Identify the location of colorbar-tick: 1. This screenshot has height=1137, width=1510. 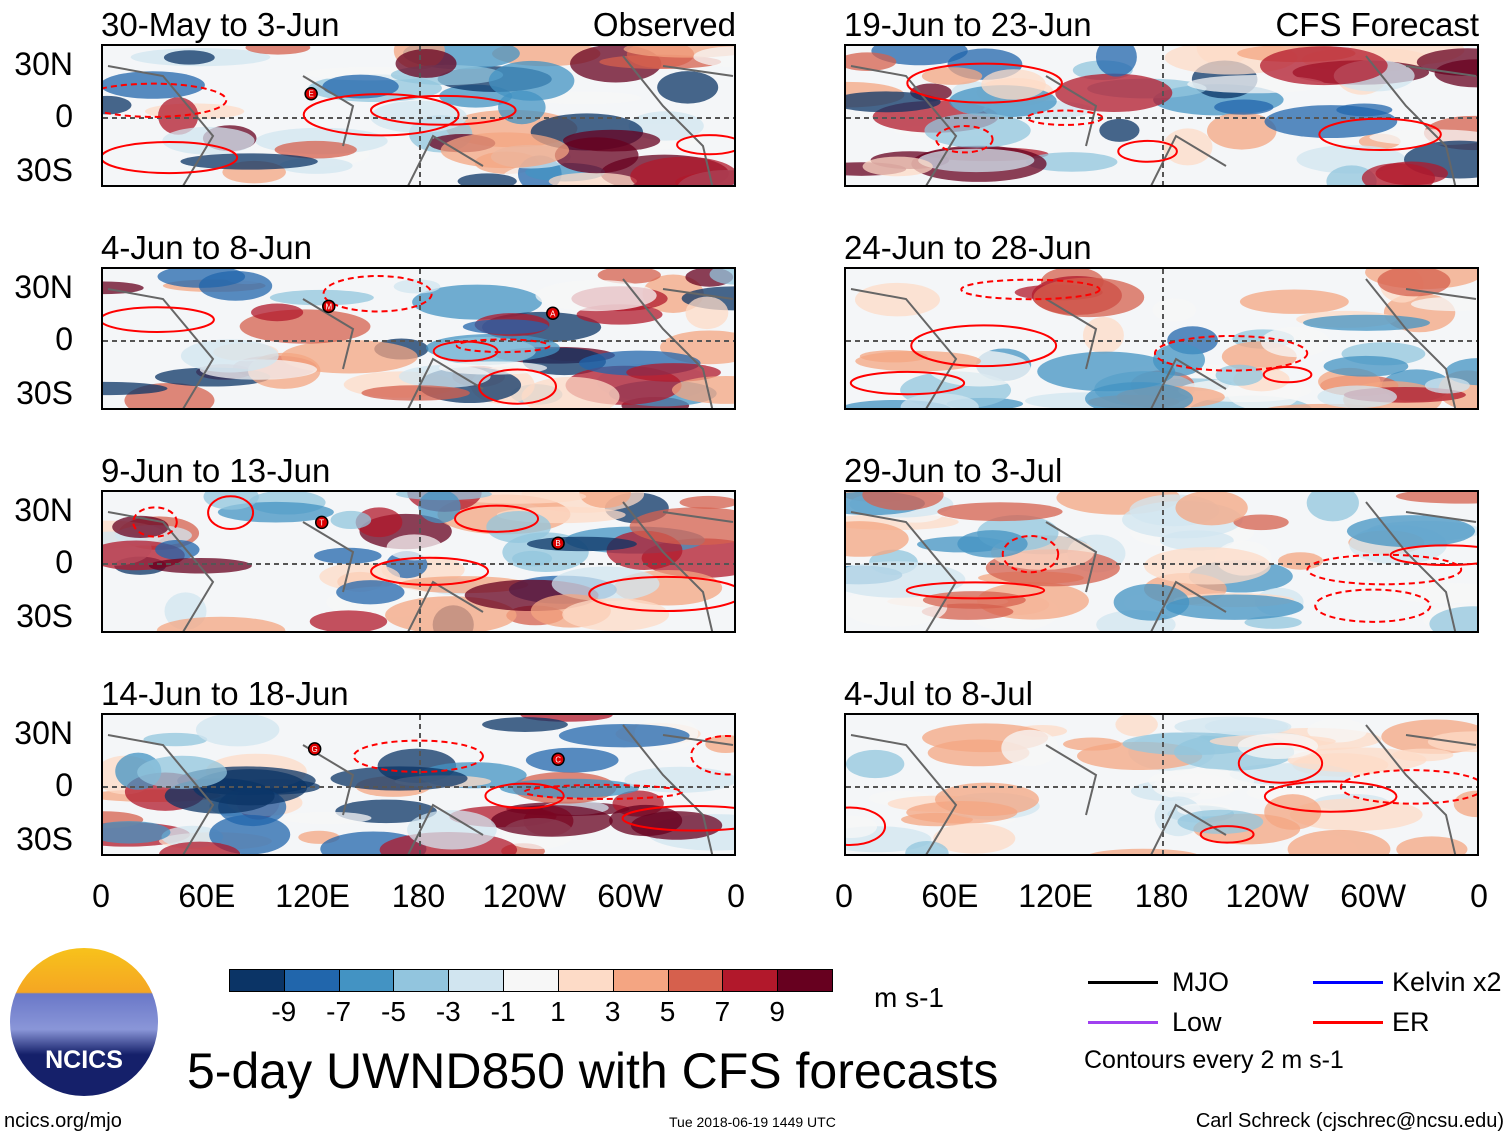
(558, 1011).